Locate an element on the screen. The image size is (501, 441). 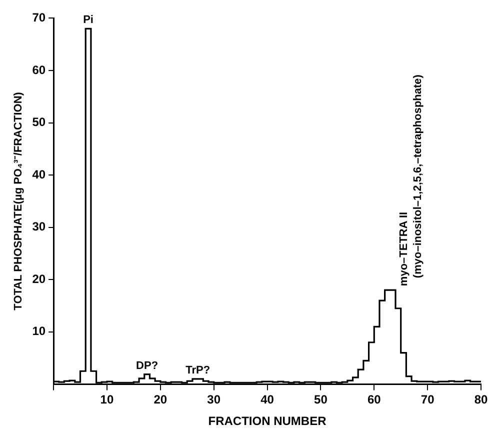
x-tick-label: 50 is located at coordinates (321, 399).